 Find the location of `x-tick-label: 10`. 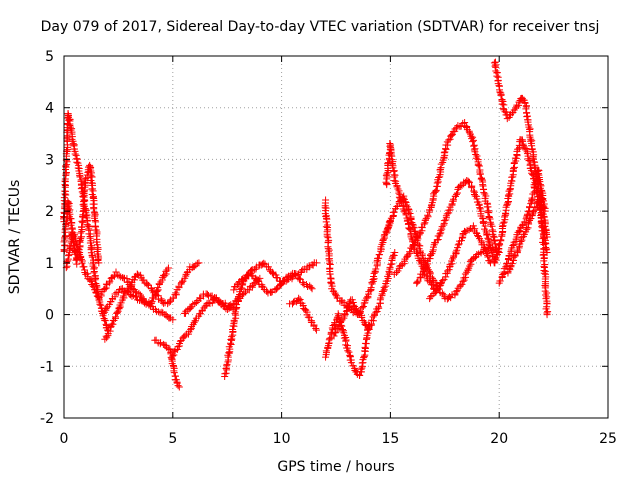

x-tick-label: 10 is located at coordinates (282, 439).